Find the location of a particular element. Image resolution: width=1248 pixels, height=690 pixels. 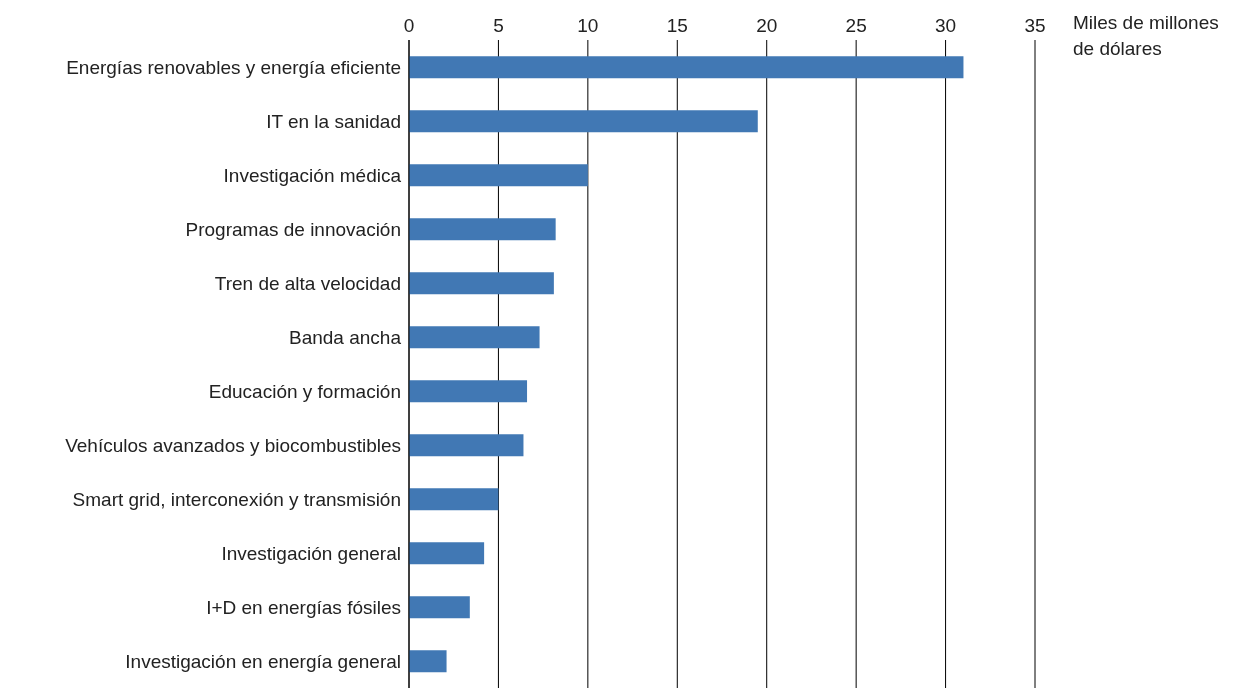

x-tick-label: 10 is located at coordinates (588, 25).